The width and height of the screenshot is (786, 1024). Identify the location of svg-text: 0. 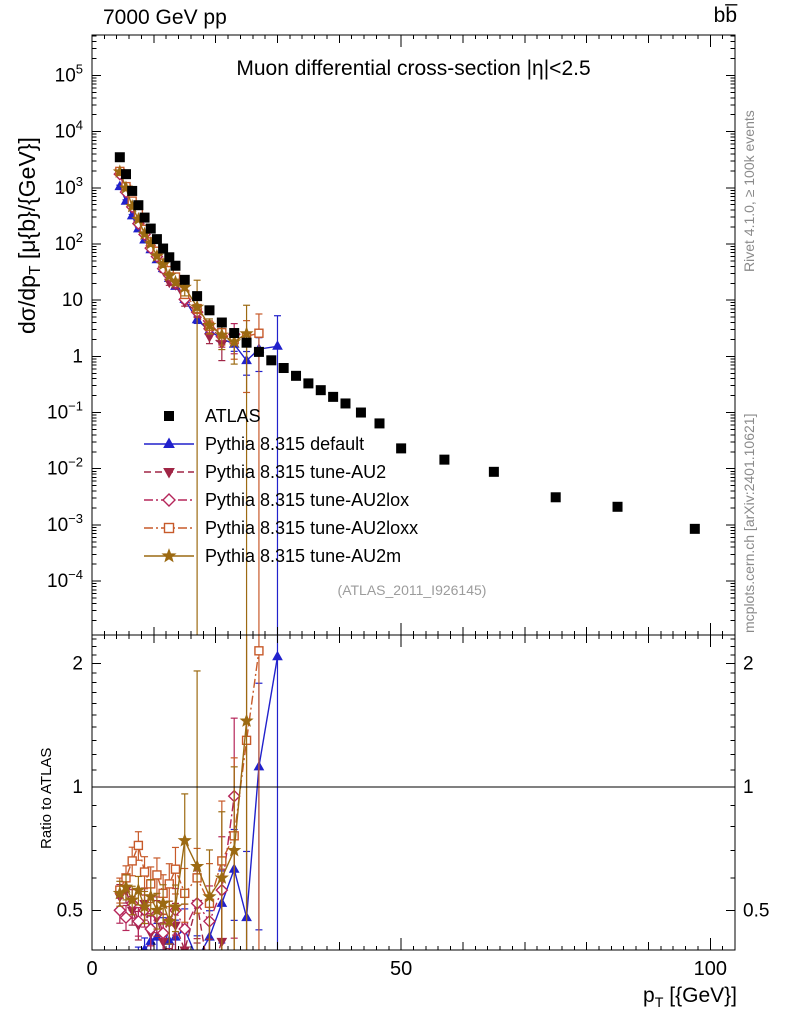
(91, 969).